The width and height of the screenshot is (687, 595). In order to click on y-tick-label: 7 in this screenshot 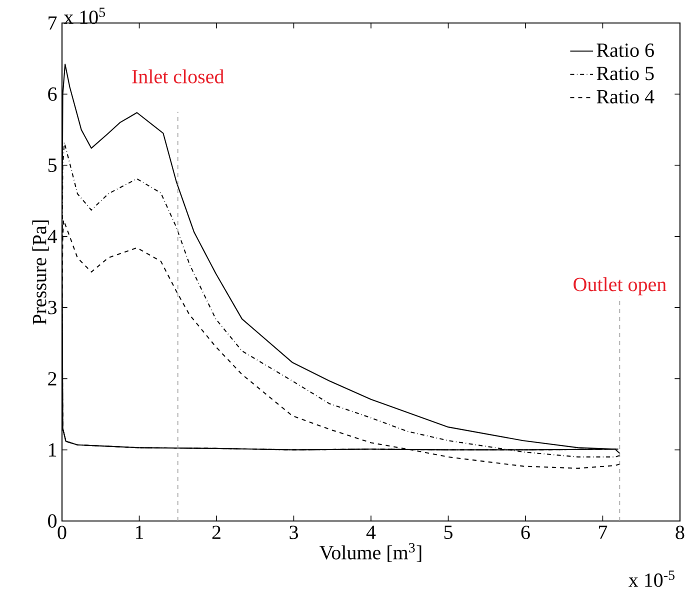, I will do `click(52, 23)`.